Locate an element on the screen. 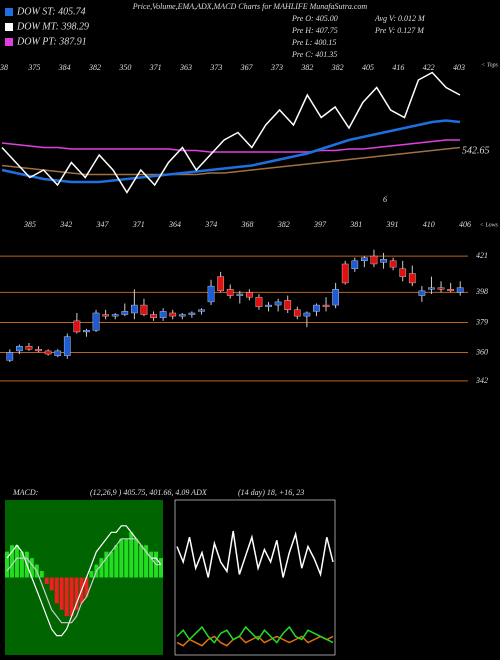  panel-label: MACD: is located at coordinates (25, 492).